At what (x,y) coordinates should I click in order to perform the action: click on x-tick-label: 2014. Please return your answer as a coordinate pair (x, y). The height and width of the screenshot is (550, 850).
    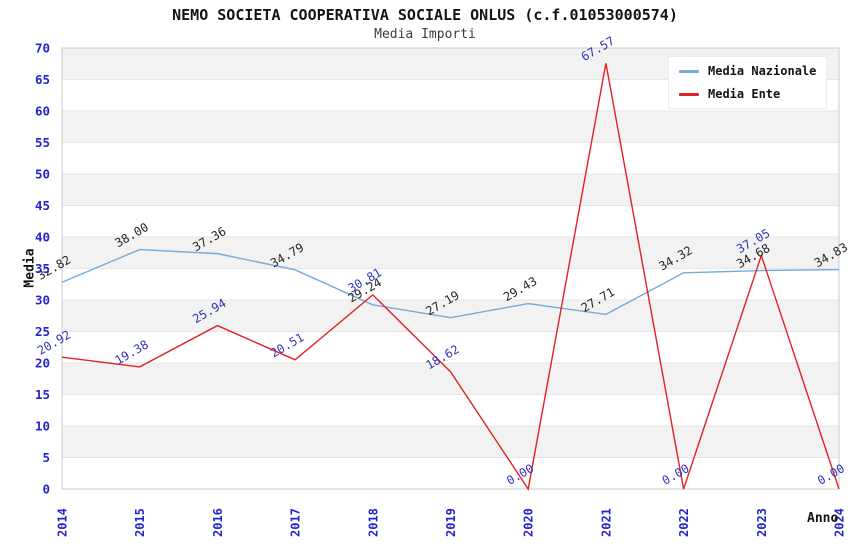
    Looking at the image, I should click on (63, 522).